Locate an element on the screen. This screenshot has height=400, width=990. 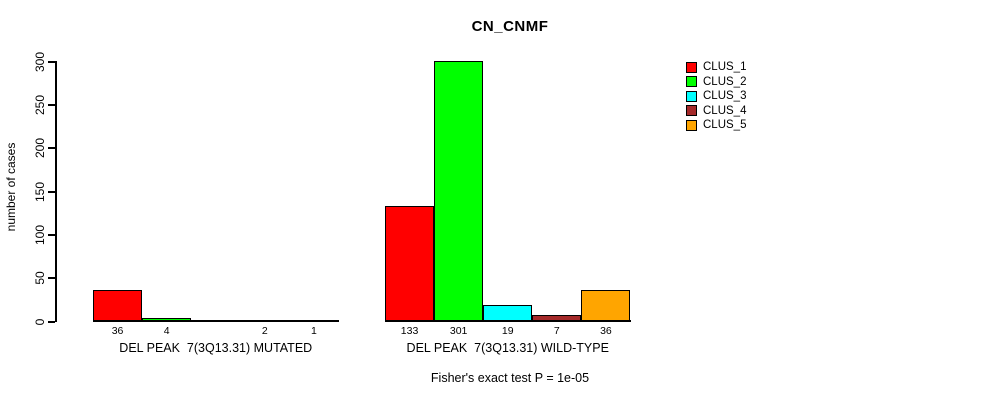
legend-label: CLUS_4 is located at coordinates (725, 110).